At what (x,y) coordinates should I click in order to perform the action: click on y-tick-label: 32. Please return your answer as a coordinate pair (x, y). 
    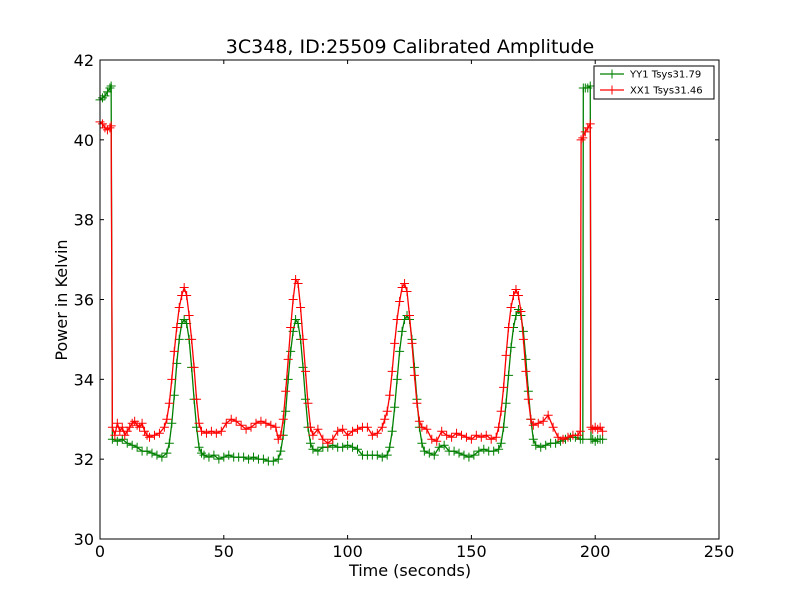
    Looking at the image, I should click on (84, 459).